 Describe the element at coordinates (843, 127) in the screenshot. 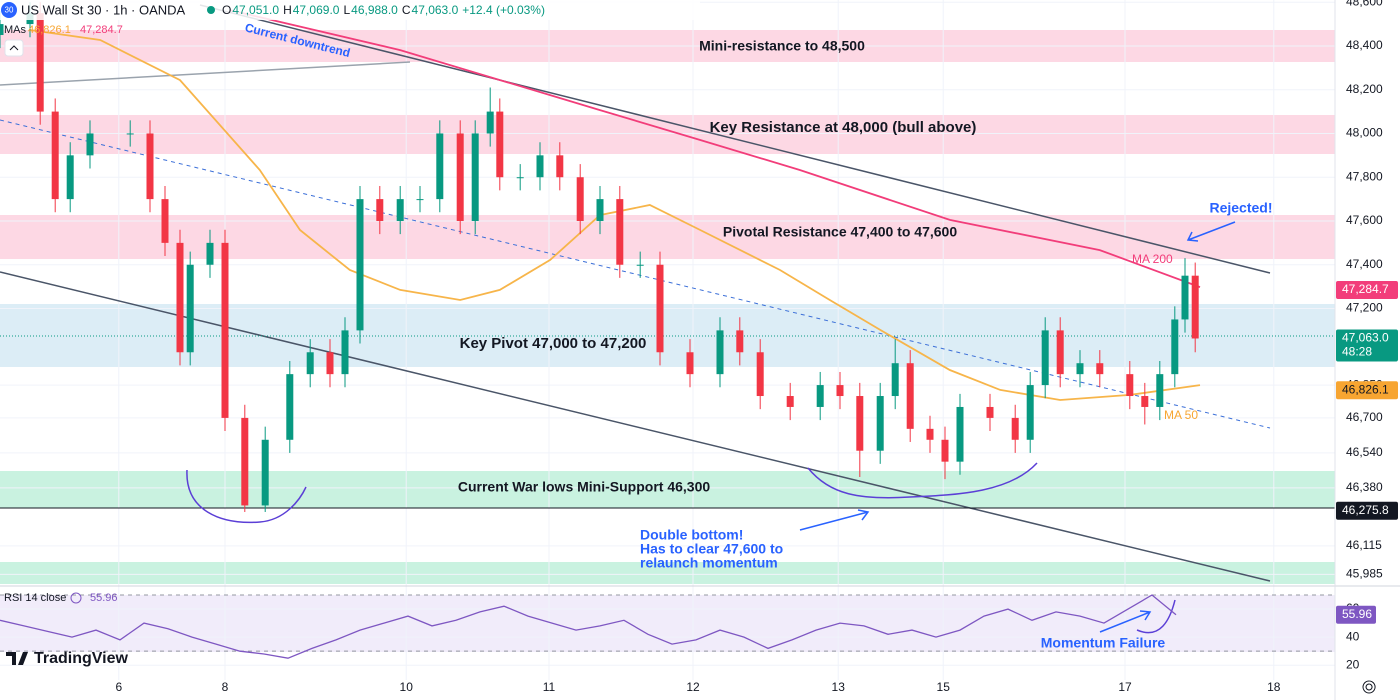

I see `annotation: Key Resistance at 48,000 (bull above)` at that location.